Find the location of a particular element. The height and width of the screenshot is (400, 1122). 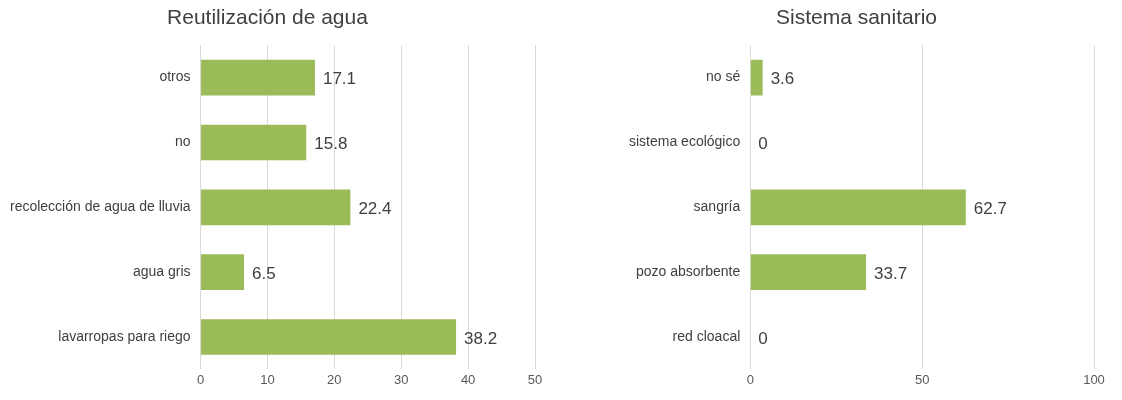

chart-title: Reutilización de agua is located at coordinates (268, 17).